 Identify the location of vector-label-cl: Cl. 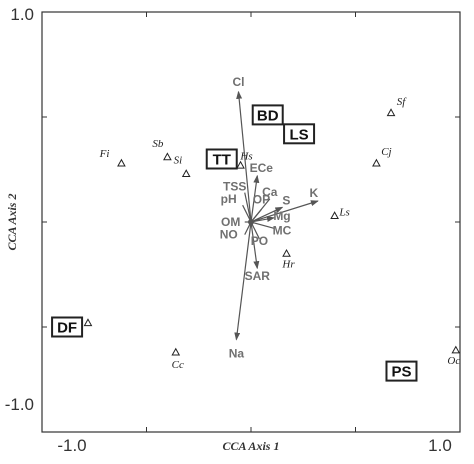
(238, 82).